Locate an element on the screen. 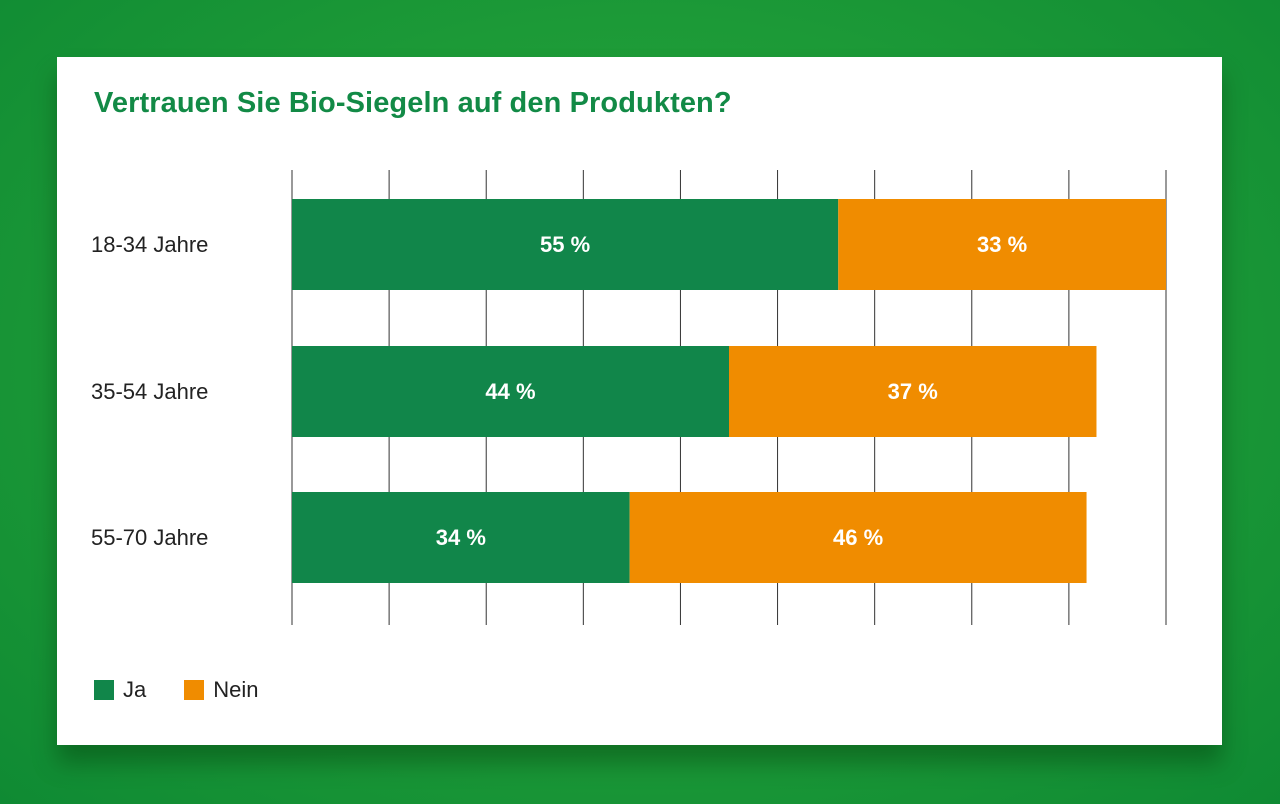 The image size is (1280, 804). value-label-nein-2: 37 % is located at coordinates (913, 391).